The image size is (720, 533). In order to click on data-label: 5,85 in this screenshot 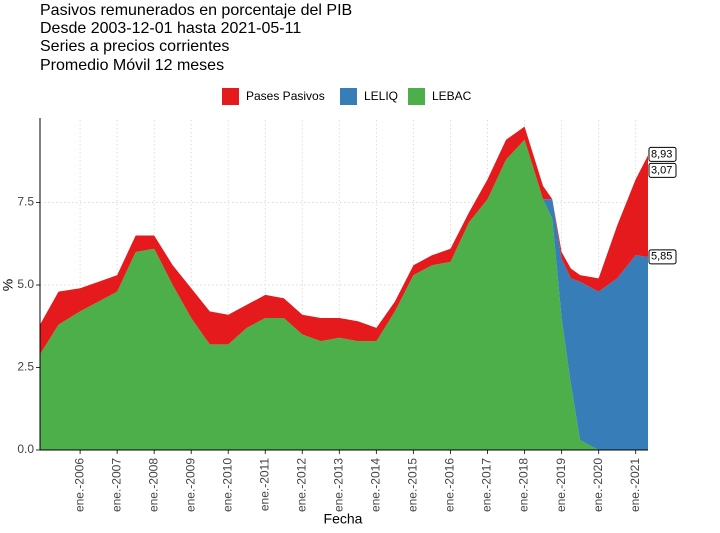, I will do `click(661, 257)`.